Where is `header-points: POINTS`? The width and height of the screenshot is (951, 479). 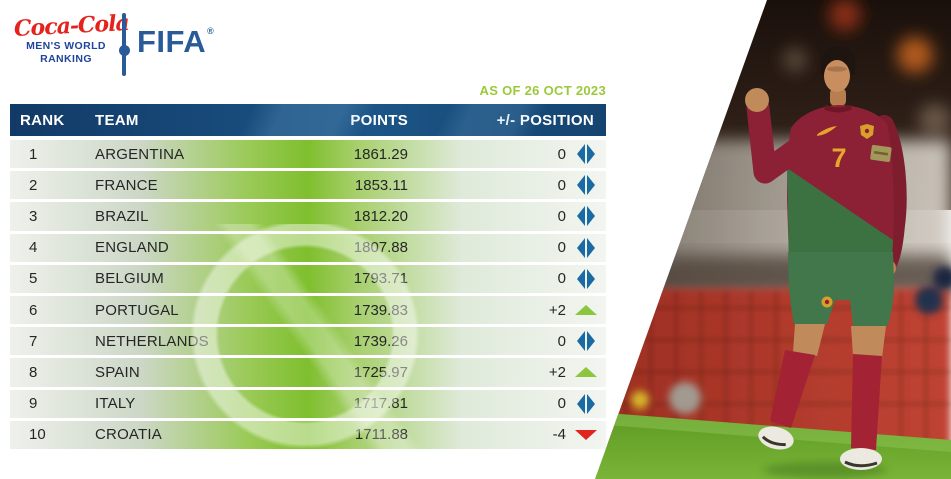 header-points: POINTS is located at coordinates (379, 120).